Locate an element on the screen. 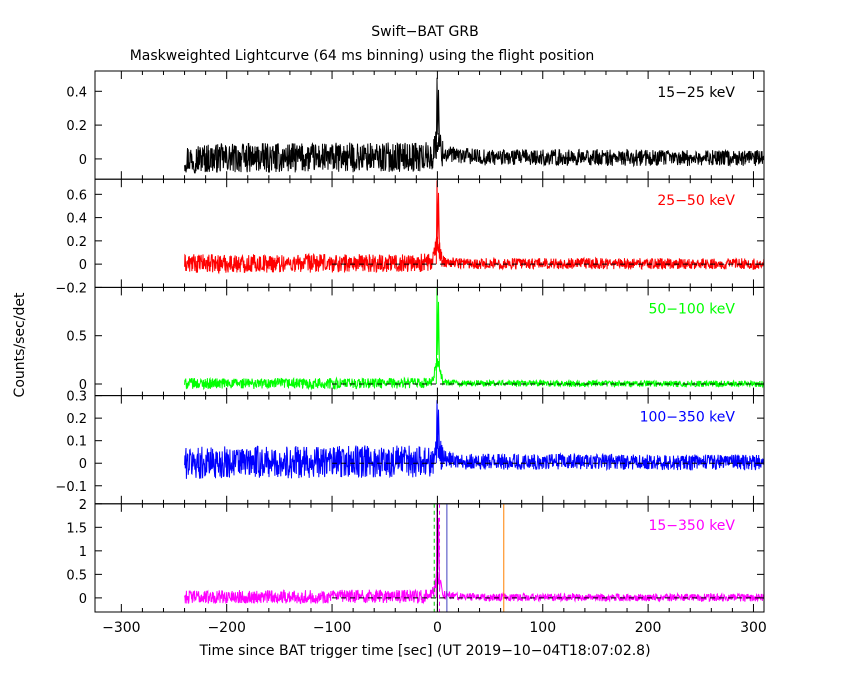  y-tick-label: 1.5 is located at coordinates (76, 528).